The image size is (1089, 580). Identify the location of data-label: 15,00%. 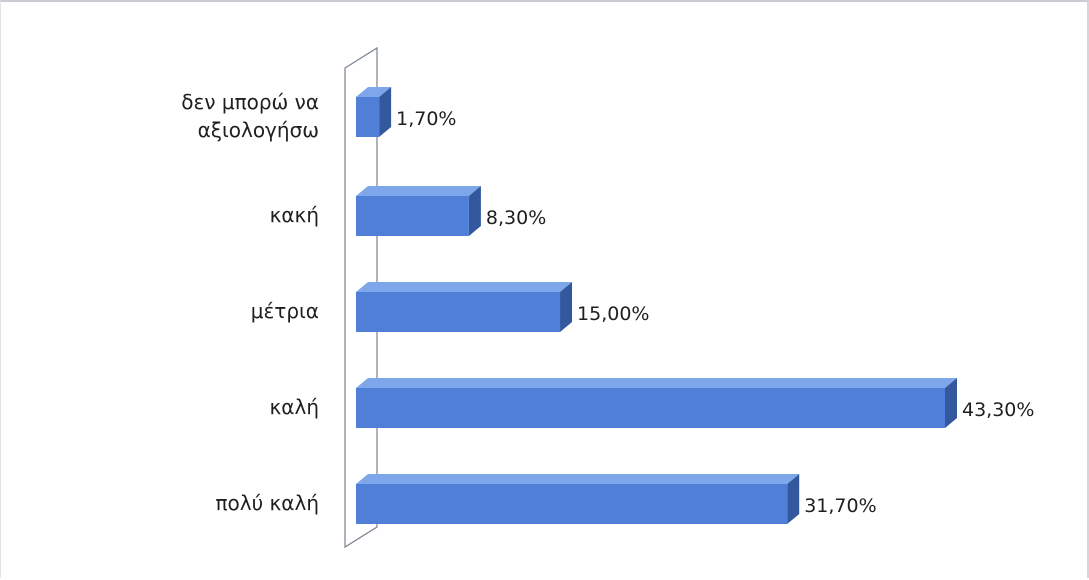
(613, 314).